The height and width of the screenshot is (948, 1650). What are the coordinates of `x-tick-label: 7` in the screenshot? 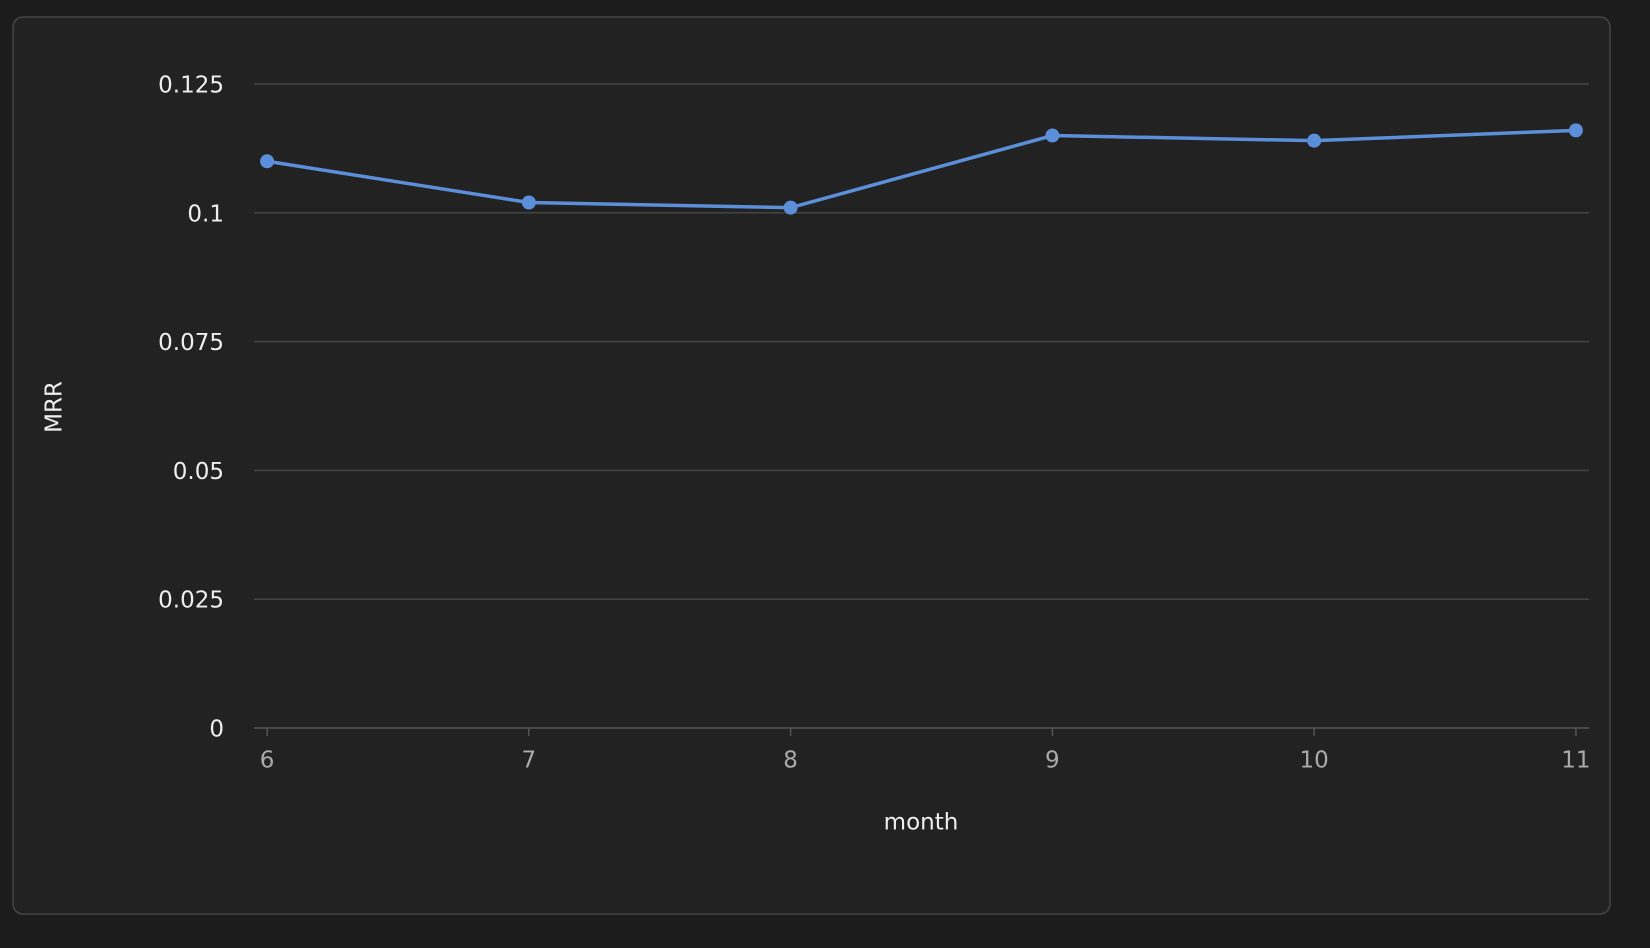 It's located at (529, 761).